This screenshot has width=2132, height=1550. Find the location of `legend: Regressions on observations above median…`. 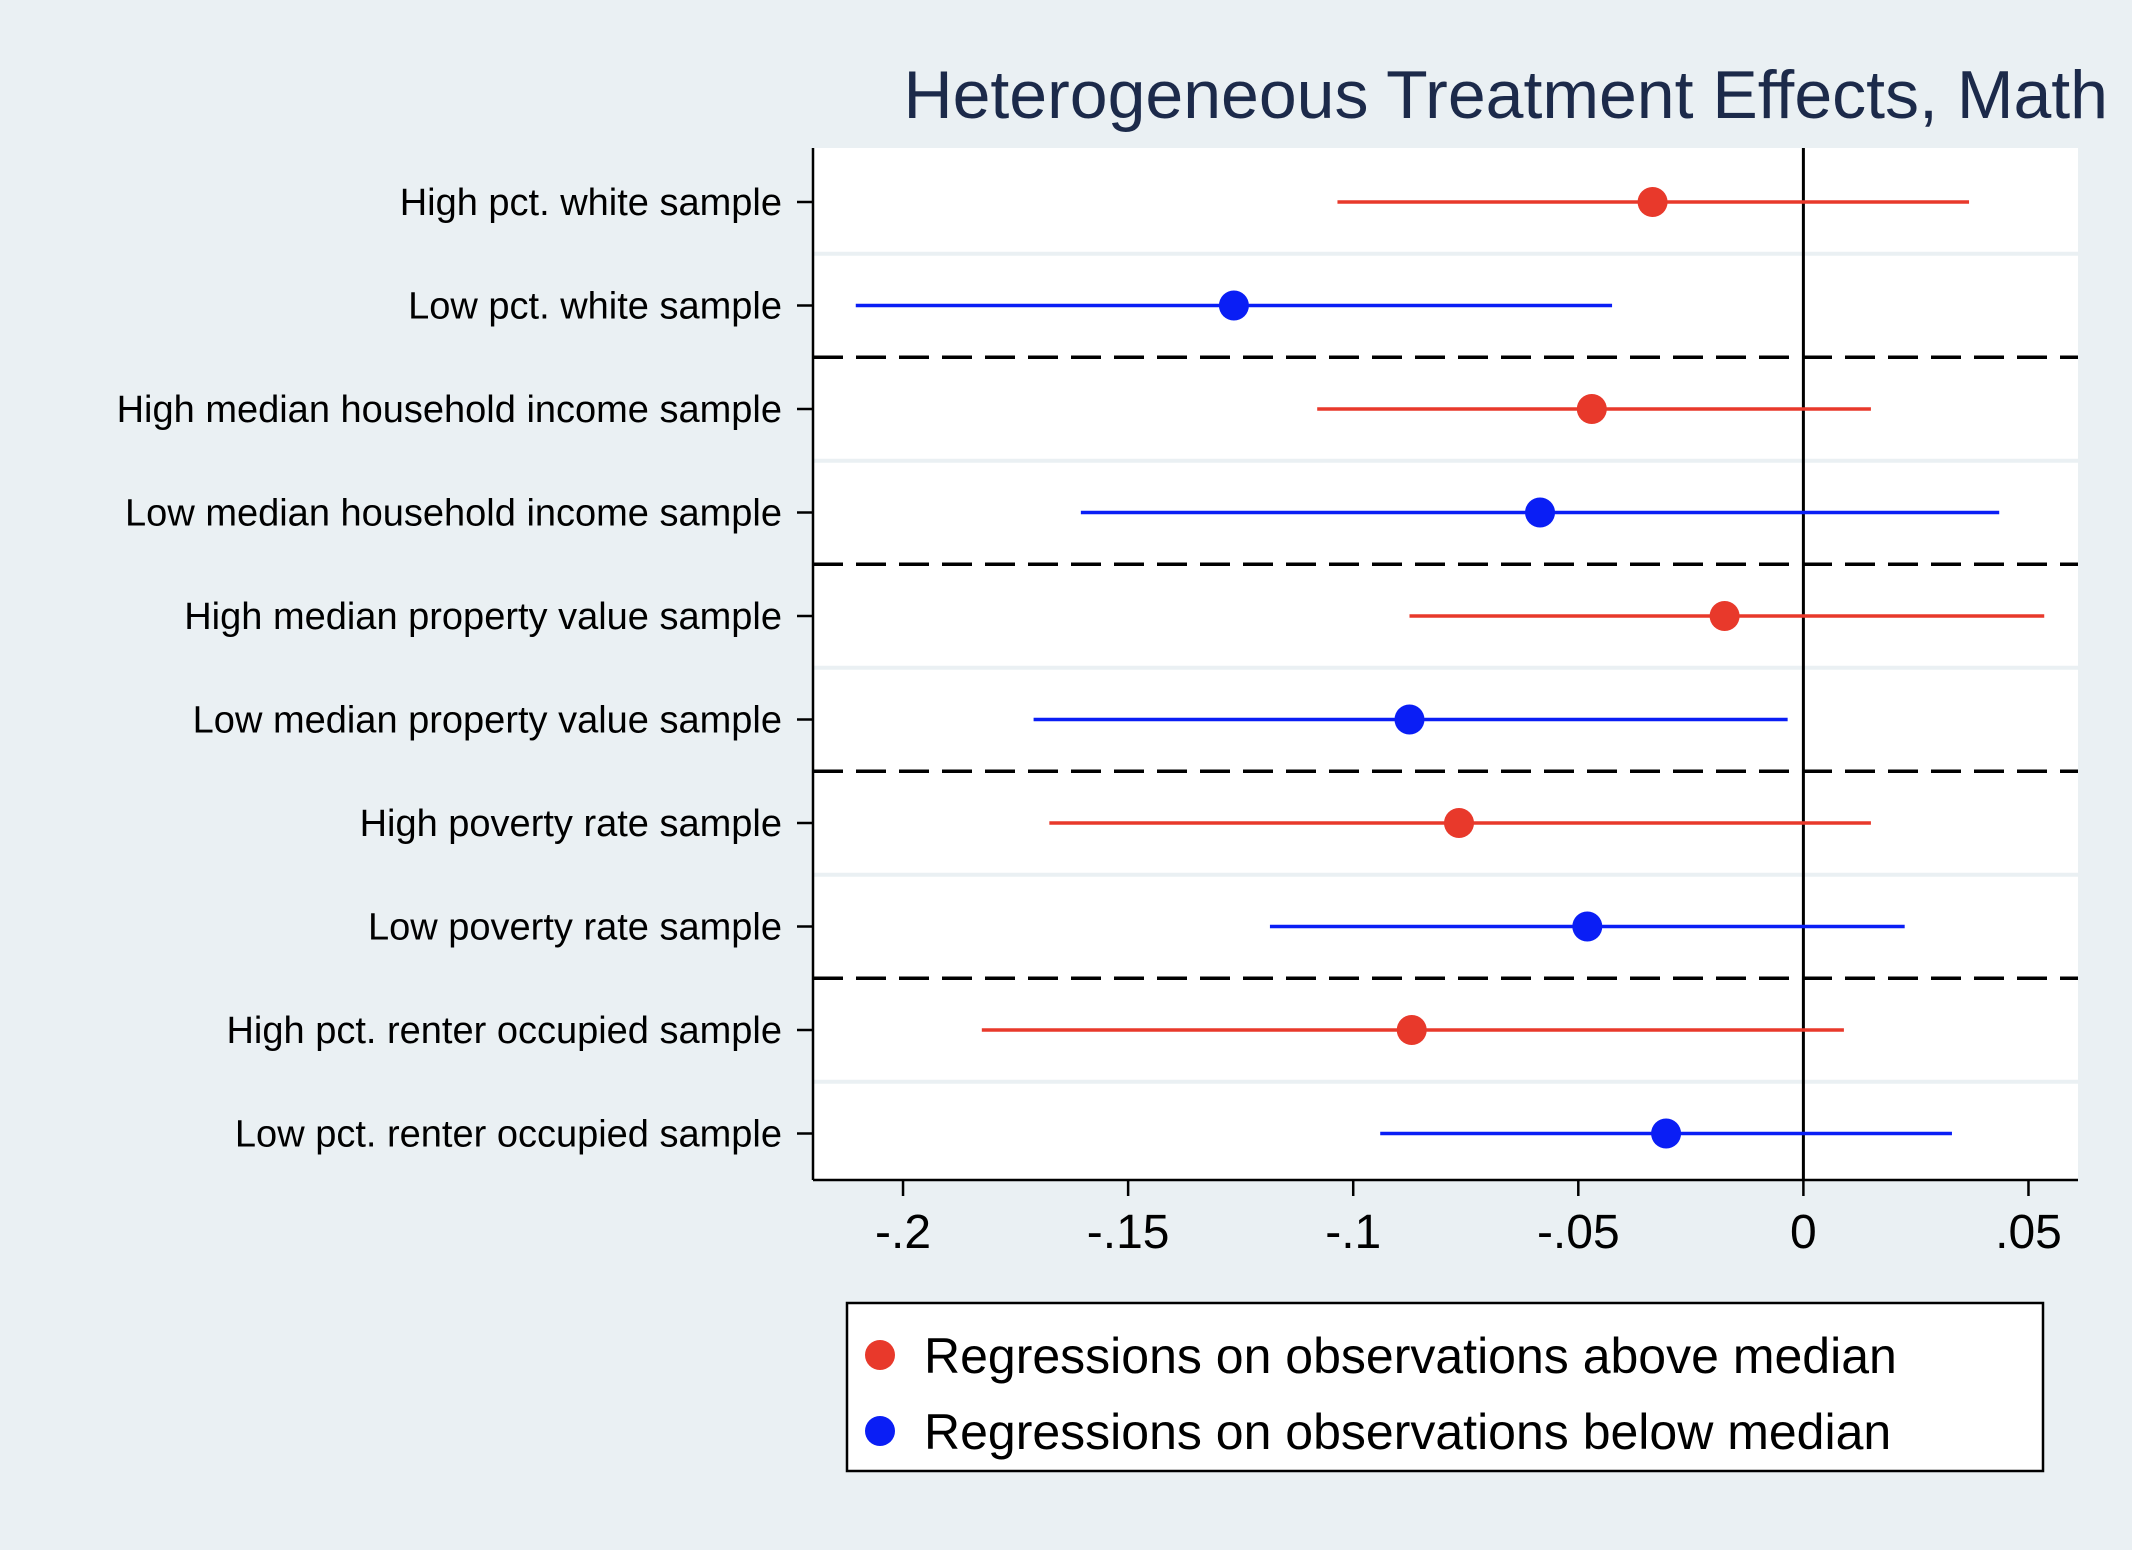

legend: Regressions on observations above median… is located at coordinates (1445, 1387).